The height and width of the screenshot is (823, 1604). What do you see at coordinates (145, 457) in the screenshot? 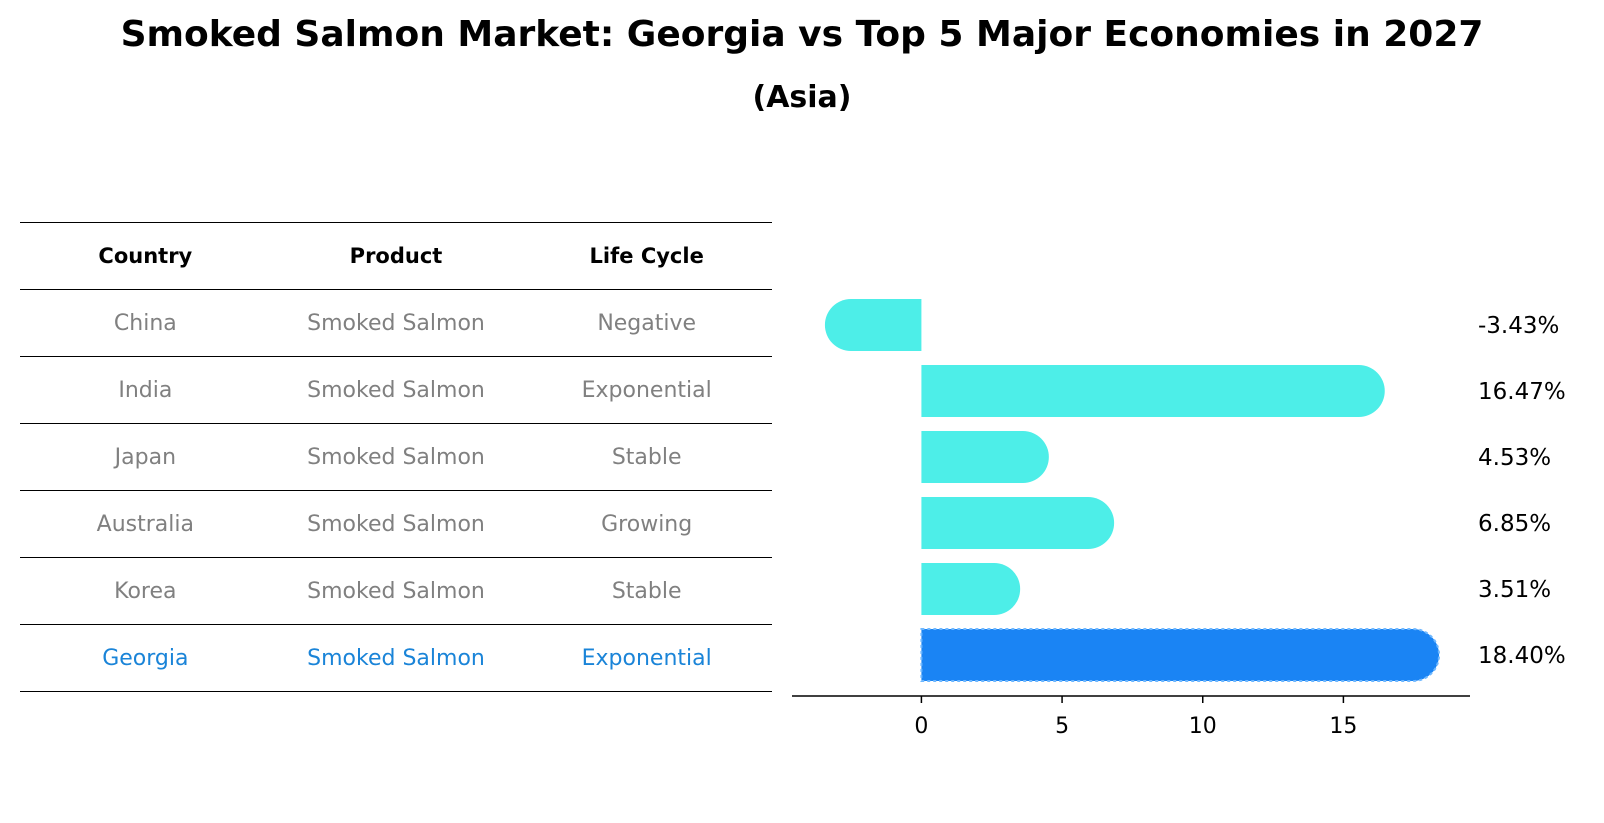
I see `cell-country: Japan` at bounding box center [145, 457].